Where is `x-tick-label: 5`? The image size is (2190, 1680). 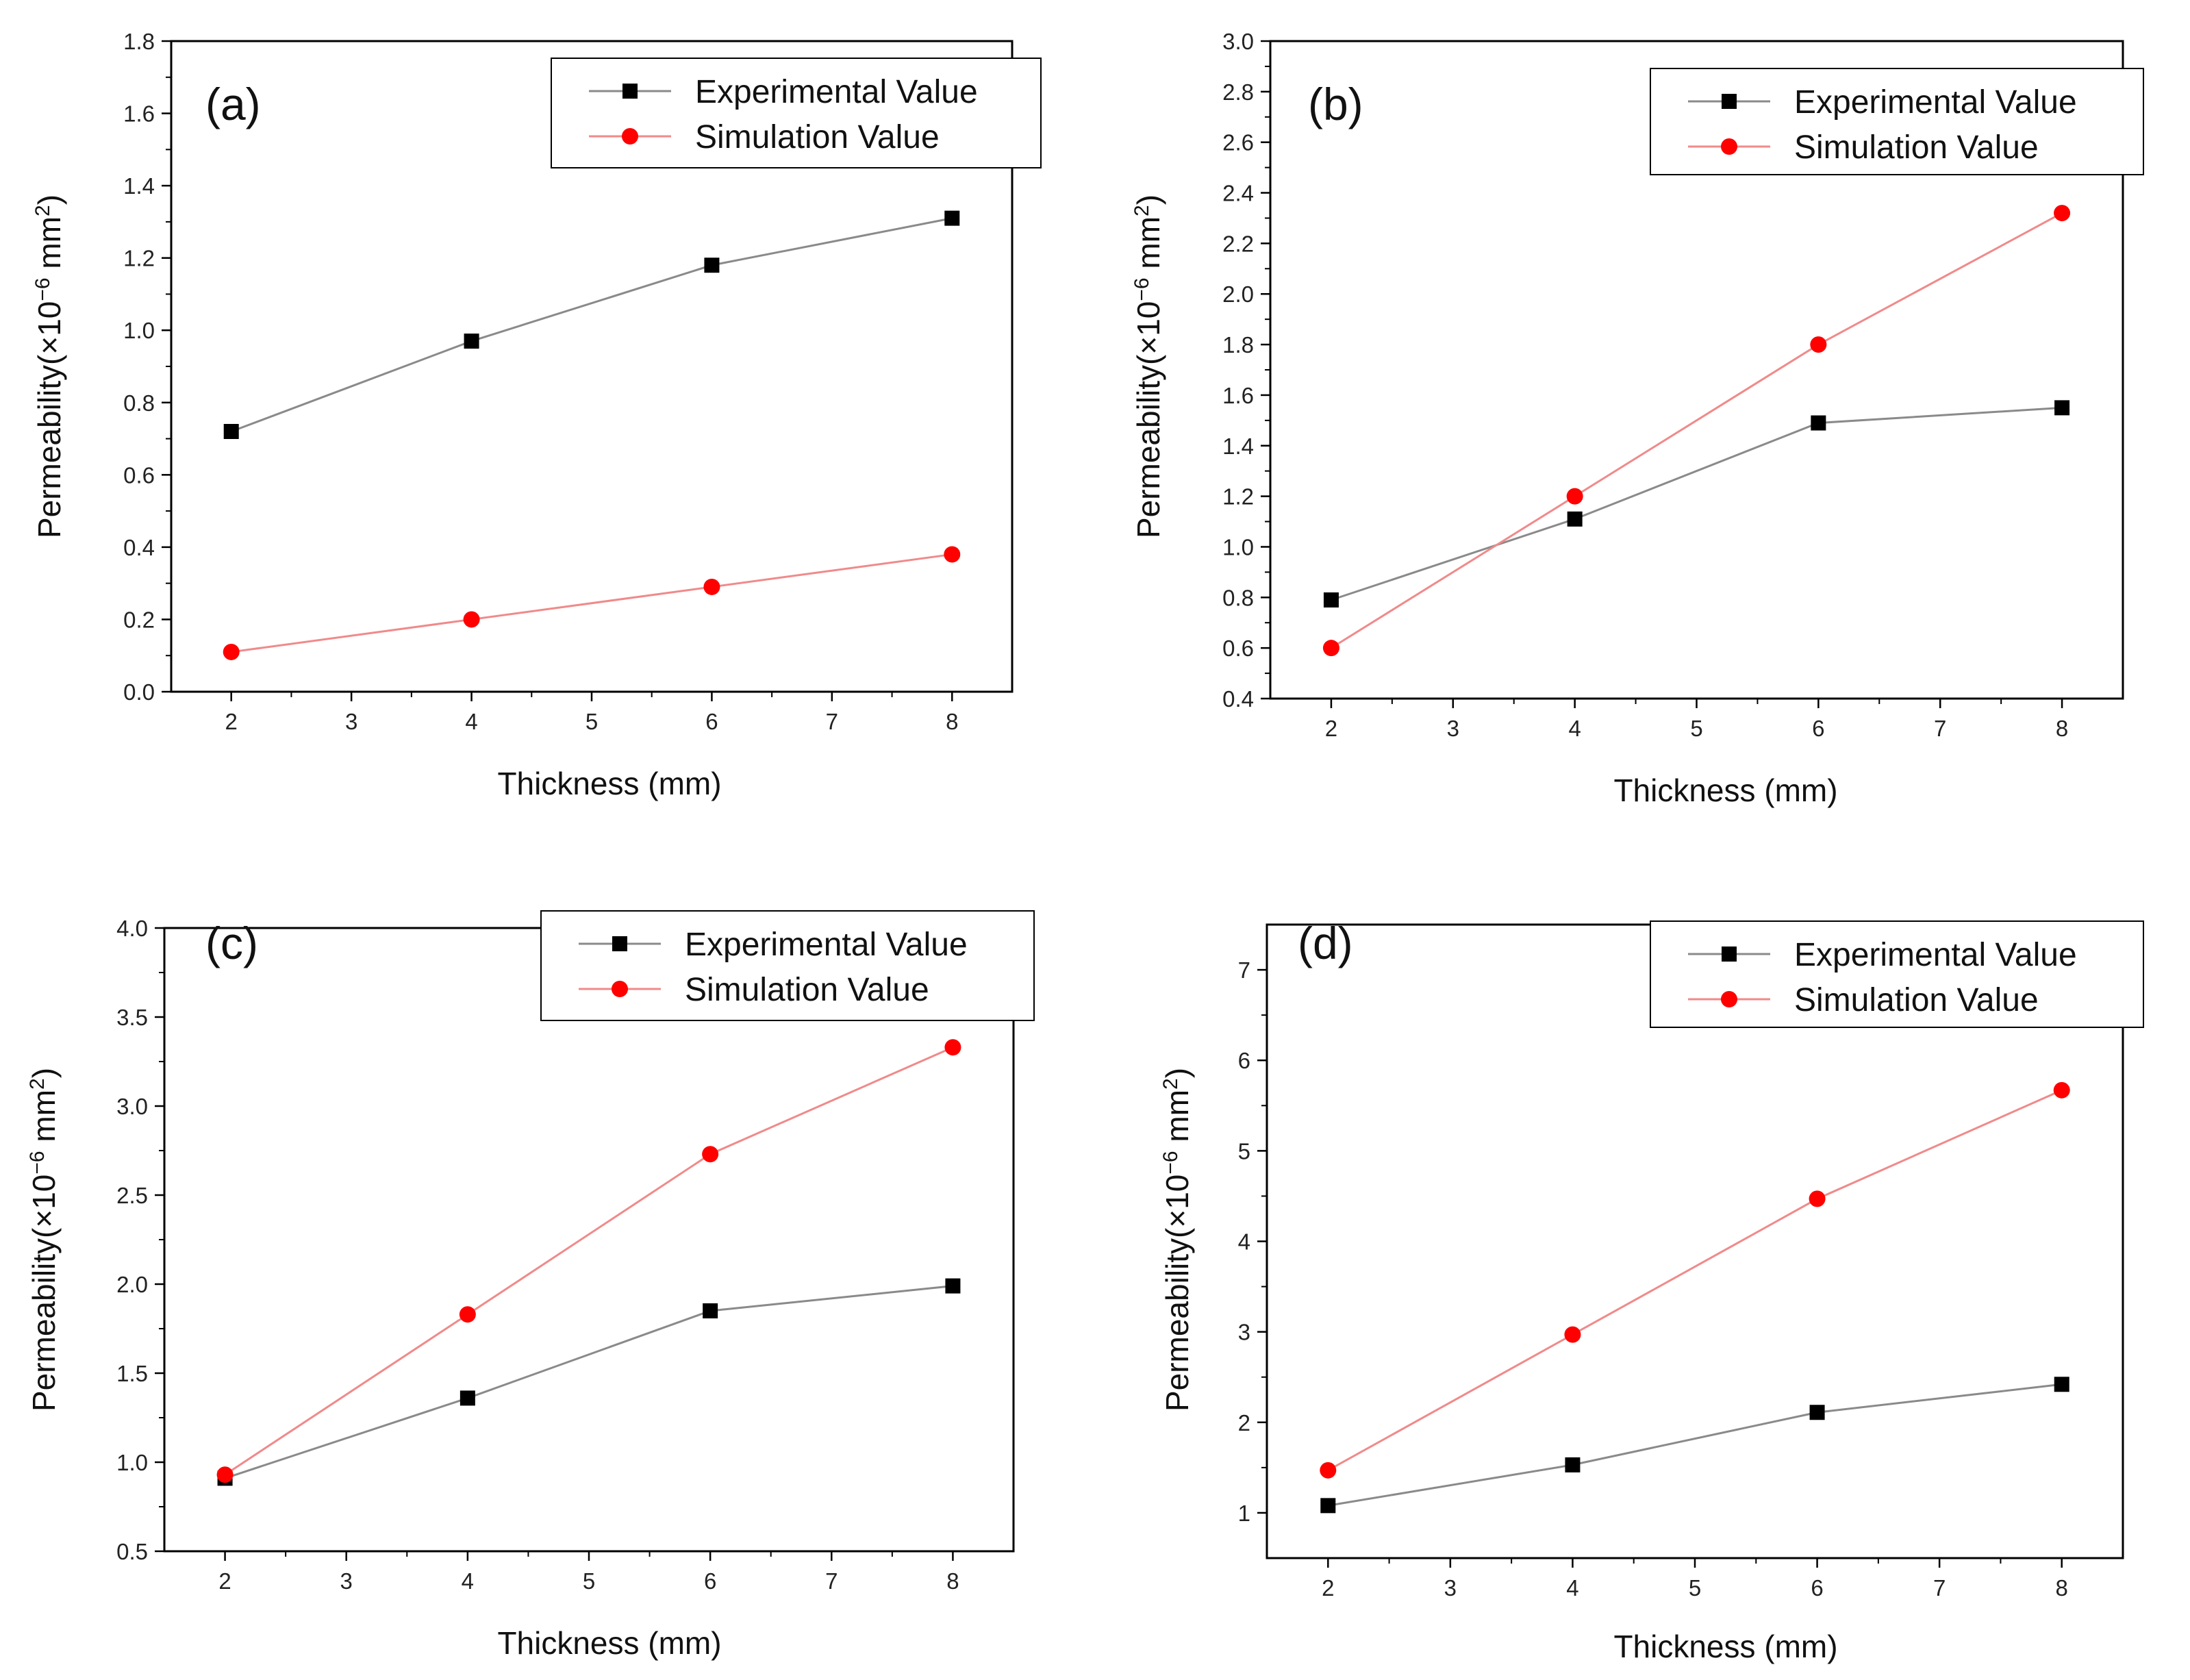 x-tick-label: 5 is located at coordinates (1696, 728).